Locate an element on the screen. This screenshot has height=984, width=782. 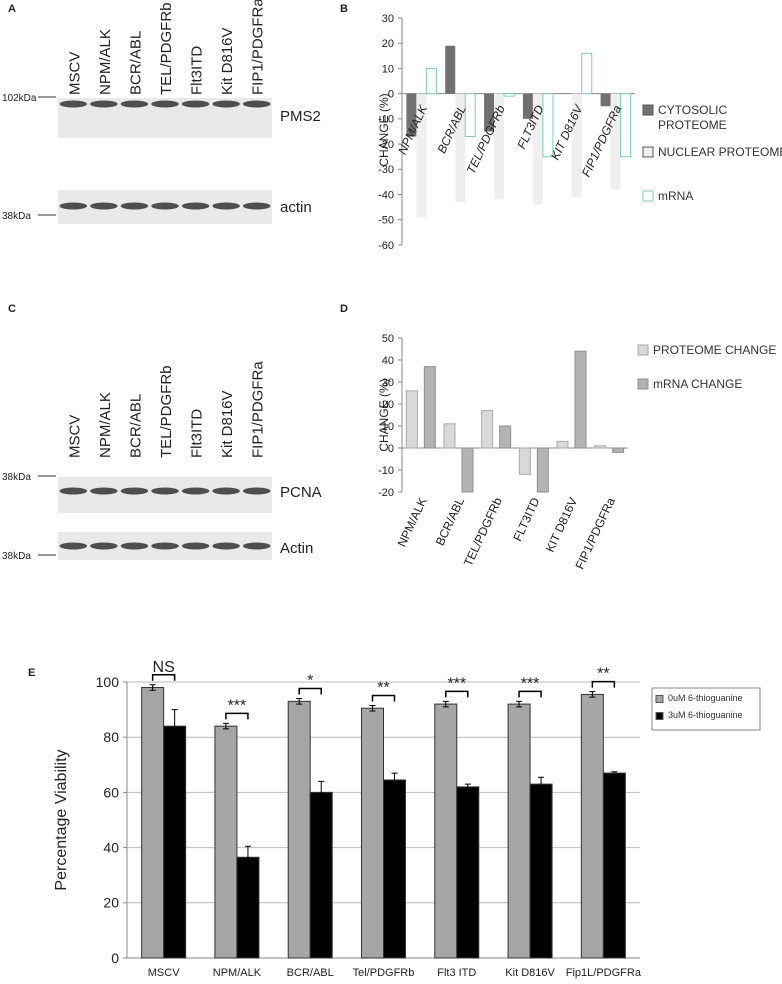
annotation: ** is located at coordinates (603, 674).